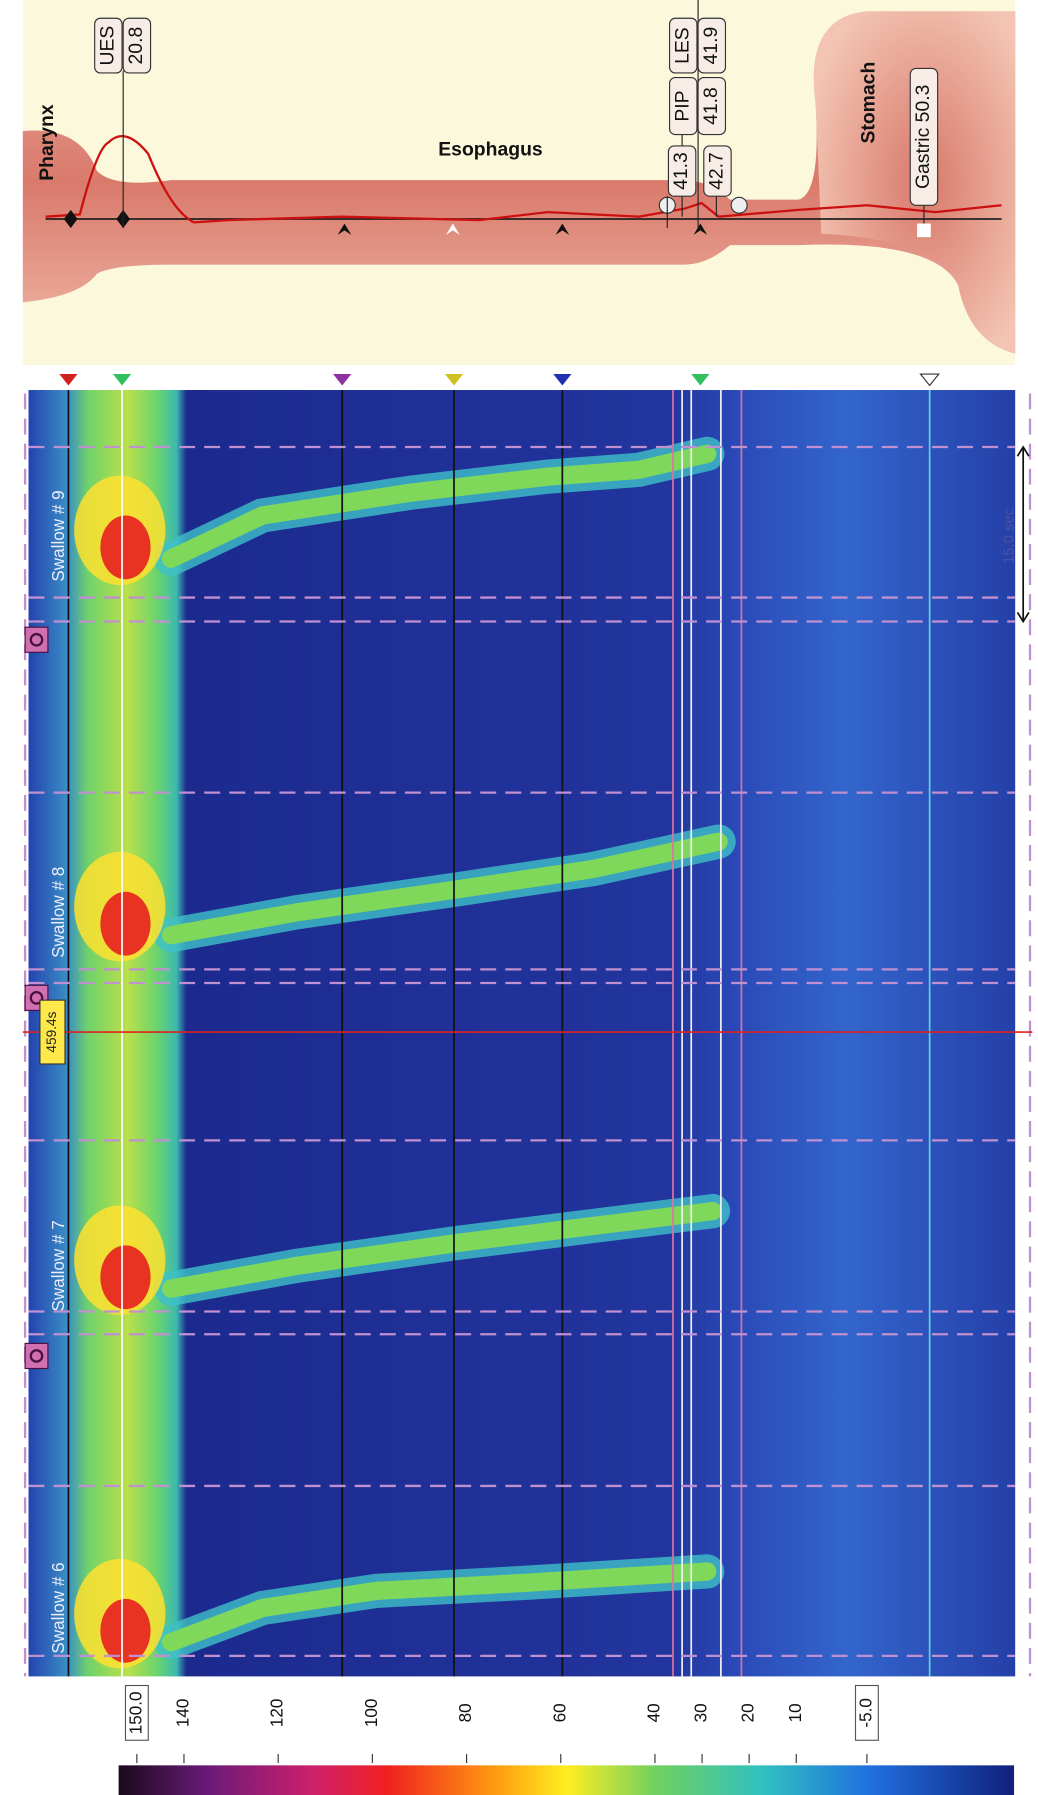  I want to click on pressure-trace, so click(523, 179).